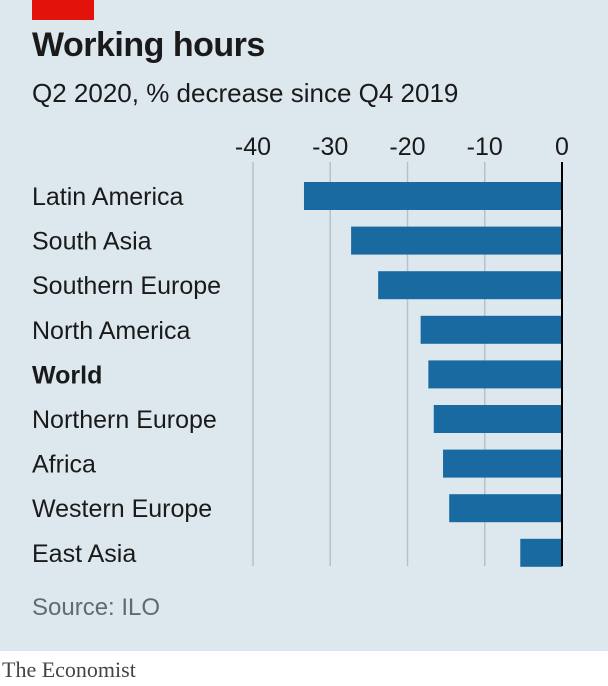 This screenshot has width=608, height=686. Describe the element at coordinates (124, 420) in the screenshot. I see `category-label: Northern Europe` at that location.